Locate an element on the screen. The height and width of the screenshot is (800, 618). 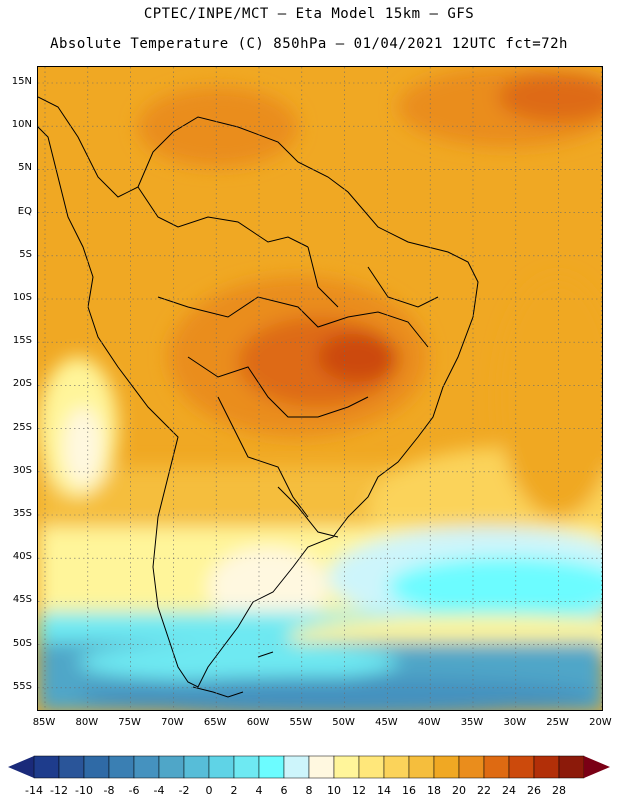
lon-label: 50W is located at coordinates (343, 722).